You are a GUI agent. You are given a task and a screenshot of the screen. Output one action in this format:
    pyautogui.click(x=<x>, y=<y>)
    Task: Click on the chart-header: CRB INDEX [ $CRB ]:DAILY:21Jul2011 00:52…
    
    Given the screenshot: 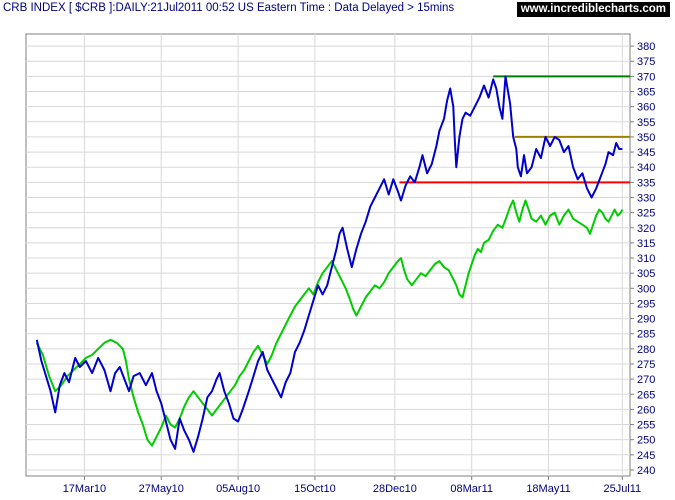 What is the action you would take?
    pyautogui.click(x=337, y=10)
    